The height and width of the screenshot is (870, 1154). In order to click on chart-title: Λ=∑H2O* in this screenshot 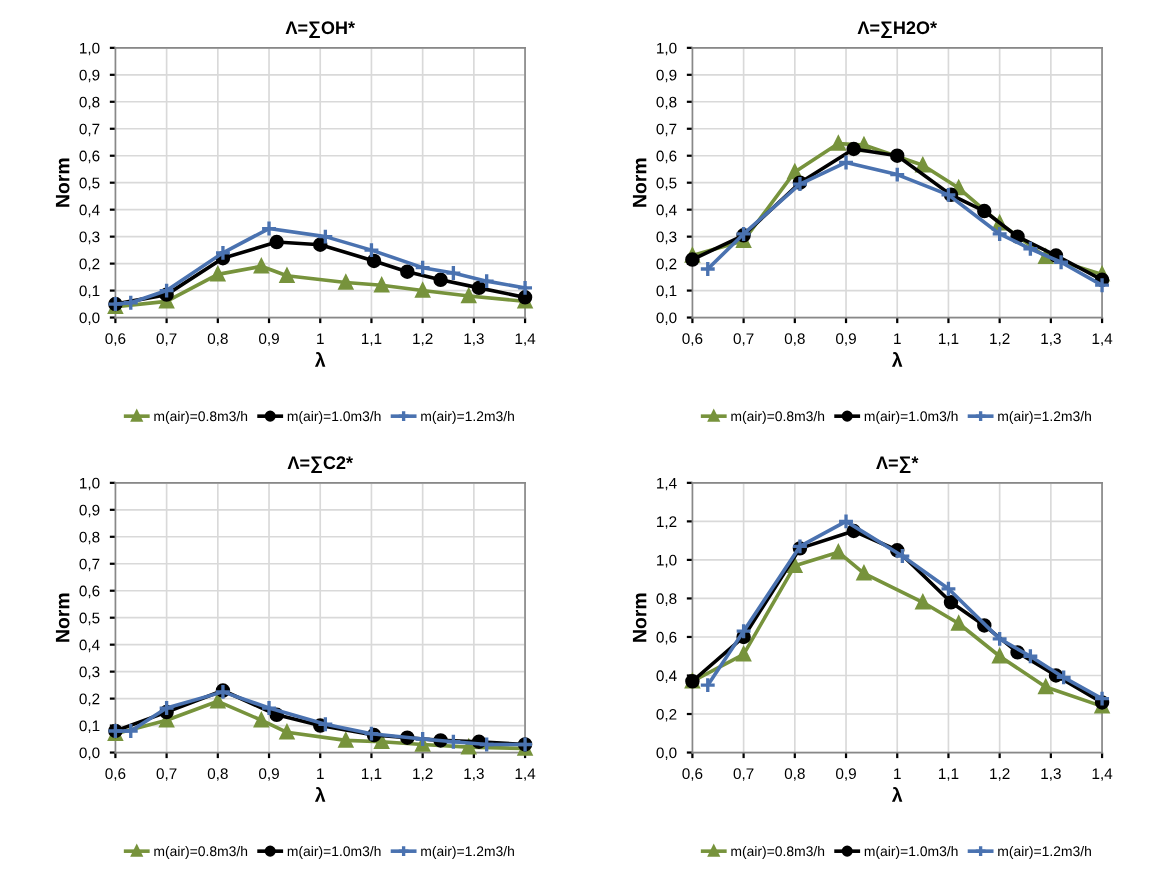, I will do `click(897, 29)`.